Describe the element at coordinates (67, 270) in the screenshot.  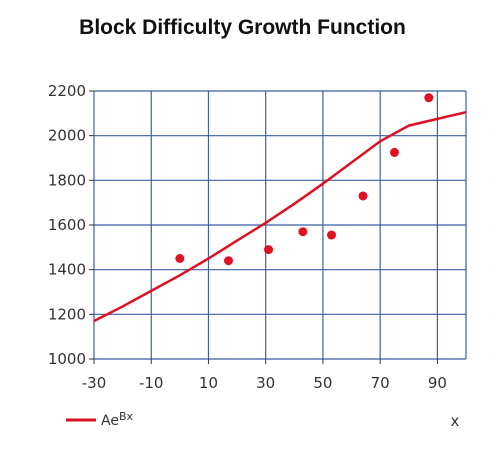
I see `y-tick-label: 1400` at that location.